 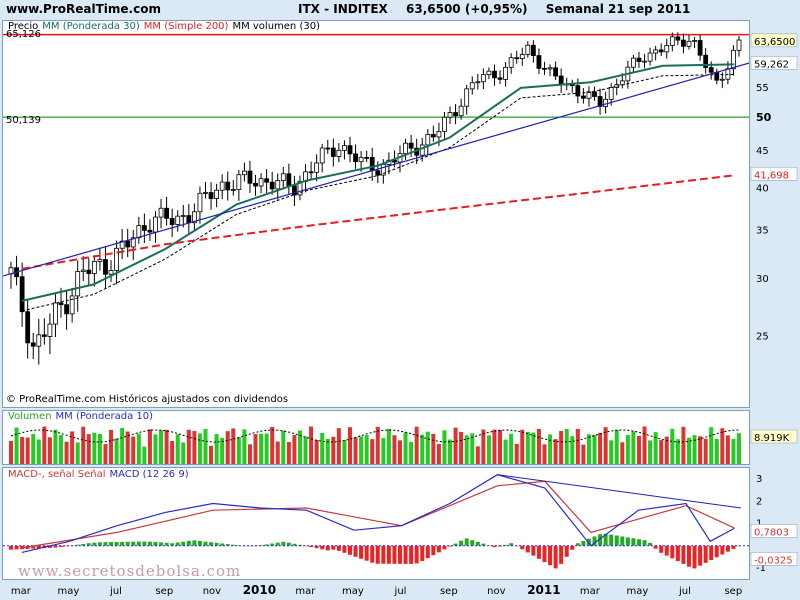 What do you see at coordinates (618, 9) in the screenshot?
I see `period-label: Semanal 21 sep 2011` at bounding box center [618, 9].